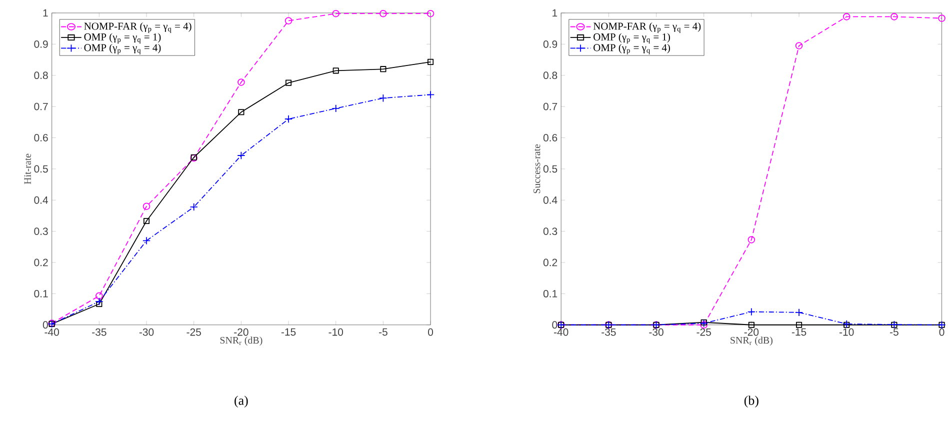 The image size is (948, 426). Describe the element at coordinates (27, 169) in the screenshot. I see `y-axis-title: Hit-rate` at that location.